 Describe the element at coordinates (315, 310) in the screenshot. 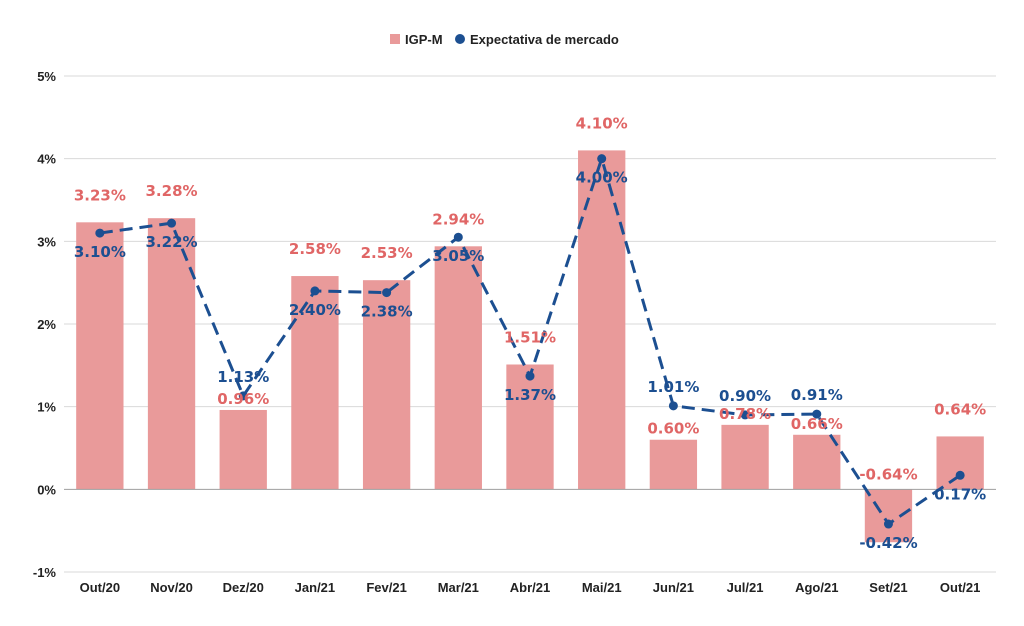

I see `data-label-expectativa: 2.40%` at that location.